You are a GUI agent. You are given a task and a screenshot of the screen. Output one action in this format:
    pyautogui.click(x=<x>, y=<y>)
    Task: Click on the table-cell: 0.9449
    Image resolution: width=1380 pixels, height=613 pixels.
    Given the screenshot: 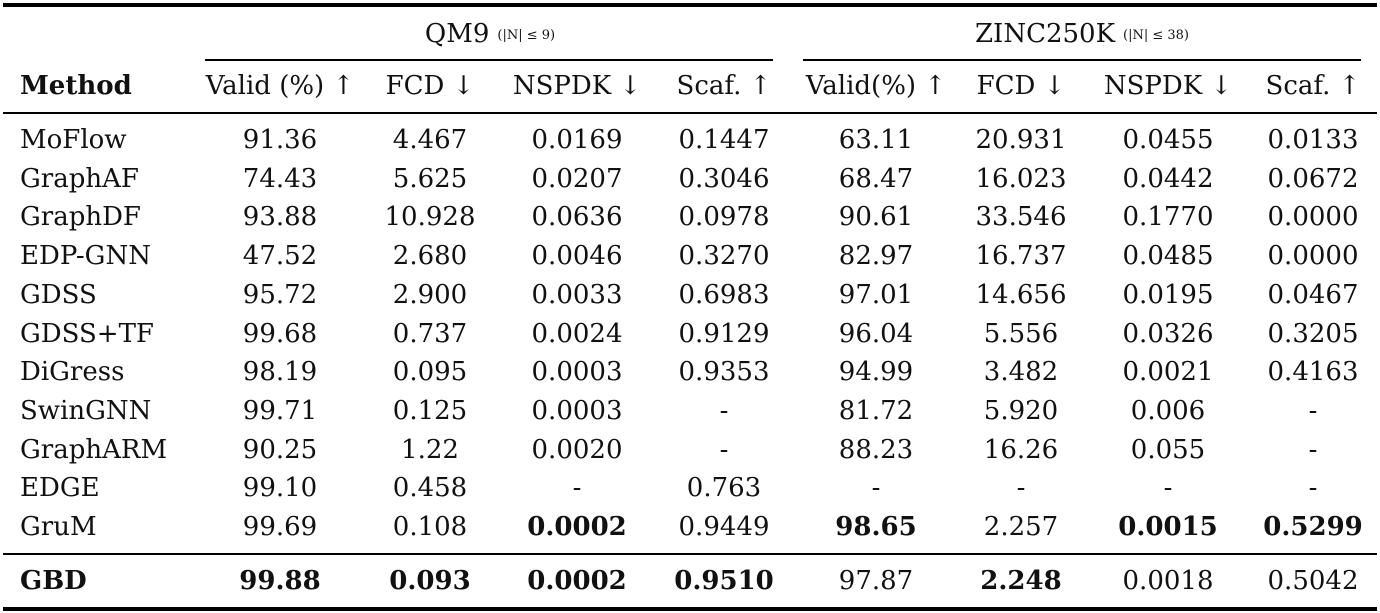 What is the action you would take?
    pyautogui.click(x=724, y=527)
    